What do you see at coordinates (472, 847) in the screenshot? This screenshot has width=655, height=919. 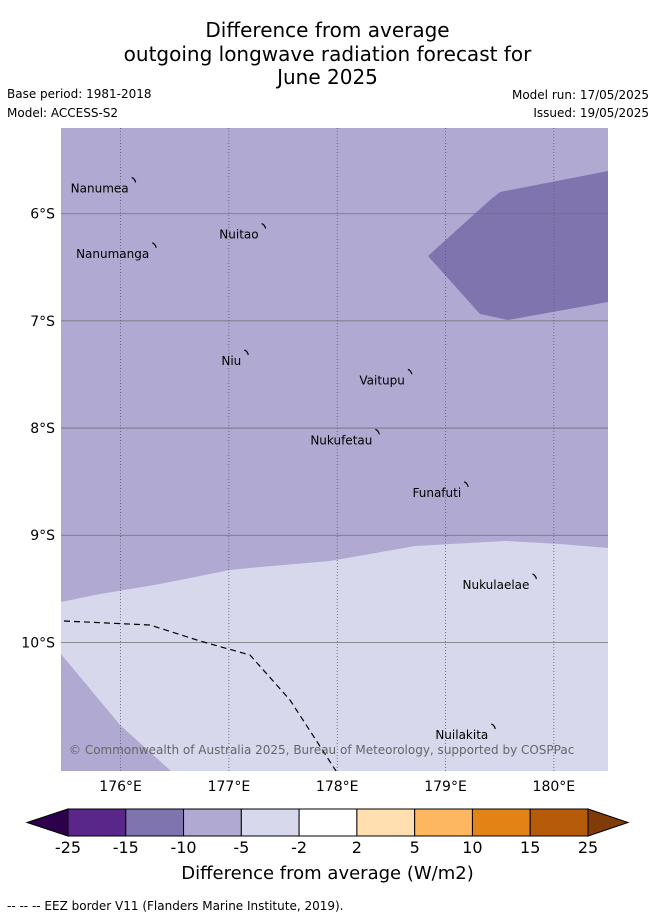 I see `colorbar-tick-label: 10` at bounding box center [472, 847].